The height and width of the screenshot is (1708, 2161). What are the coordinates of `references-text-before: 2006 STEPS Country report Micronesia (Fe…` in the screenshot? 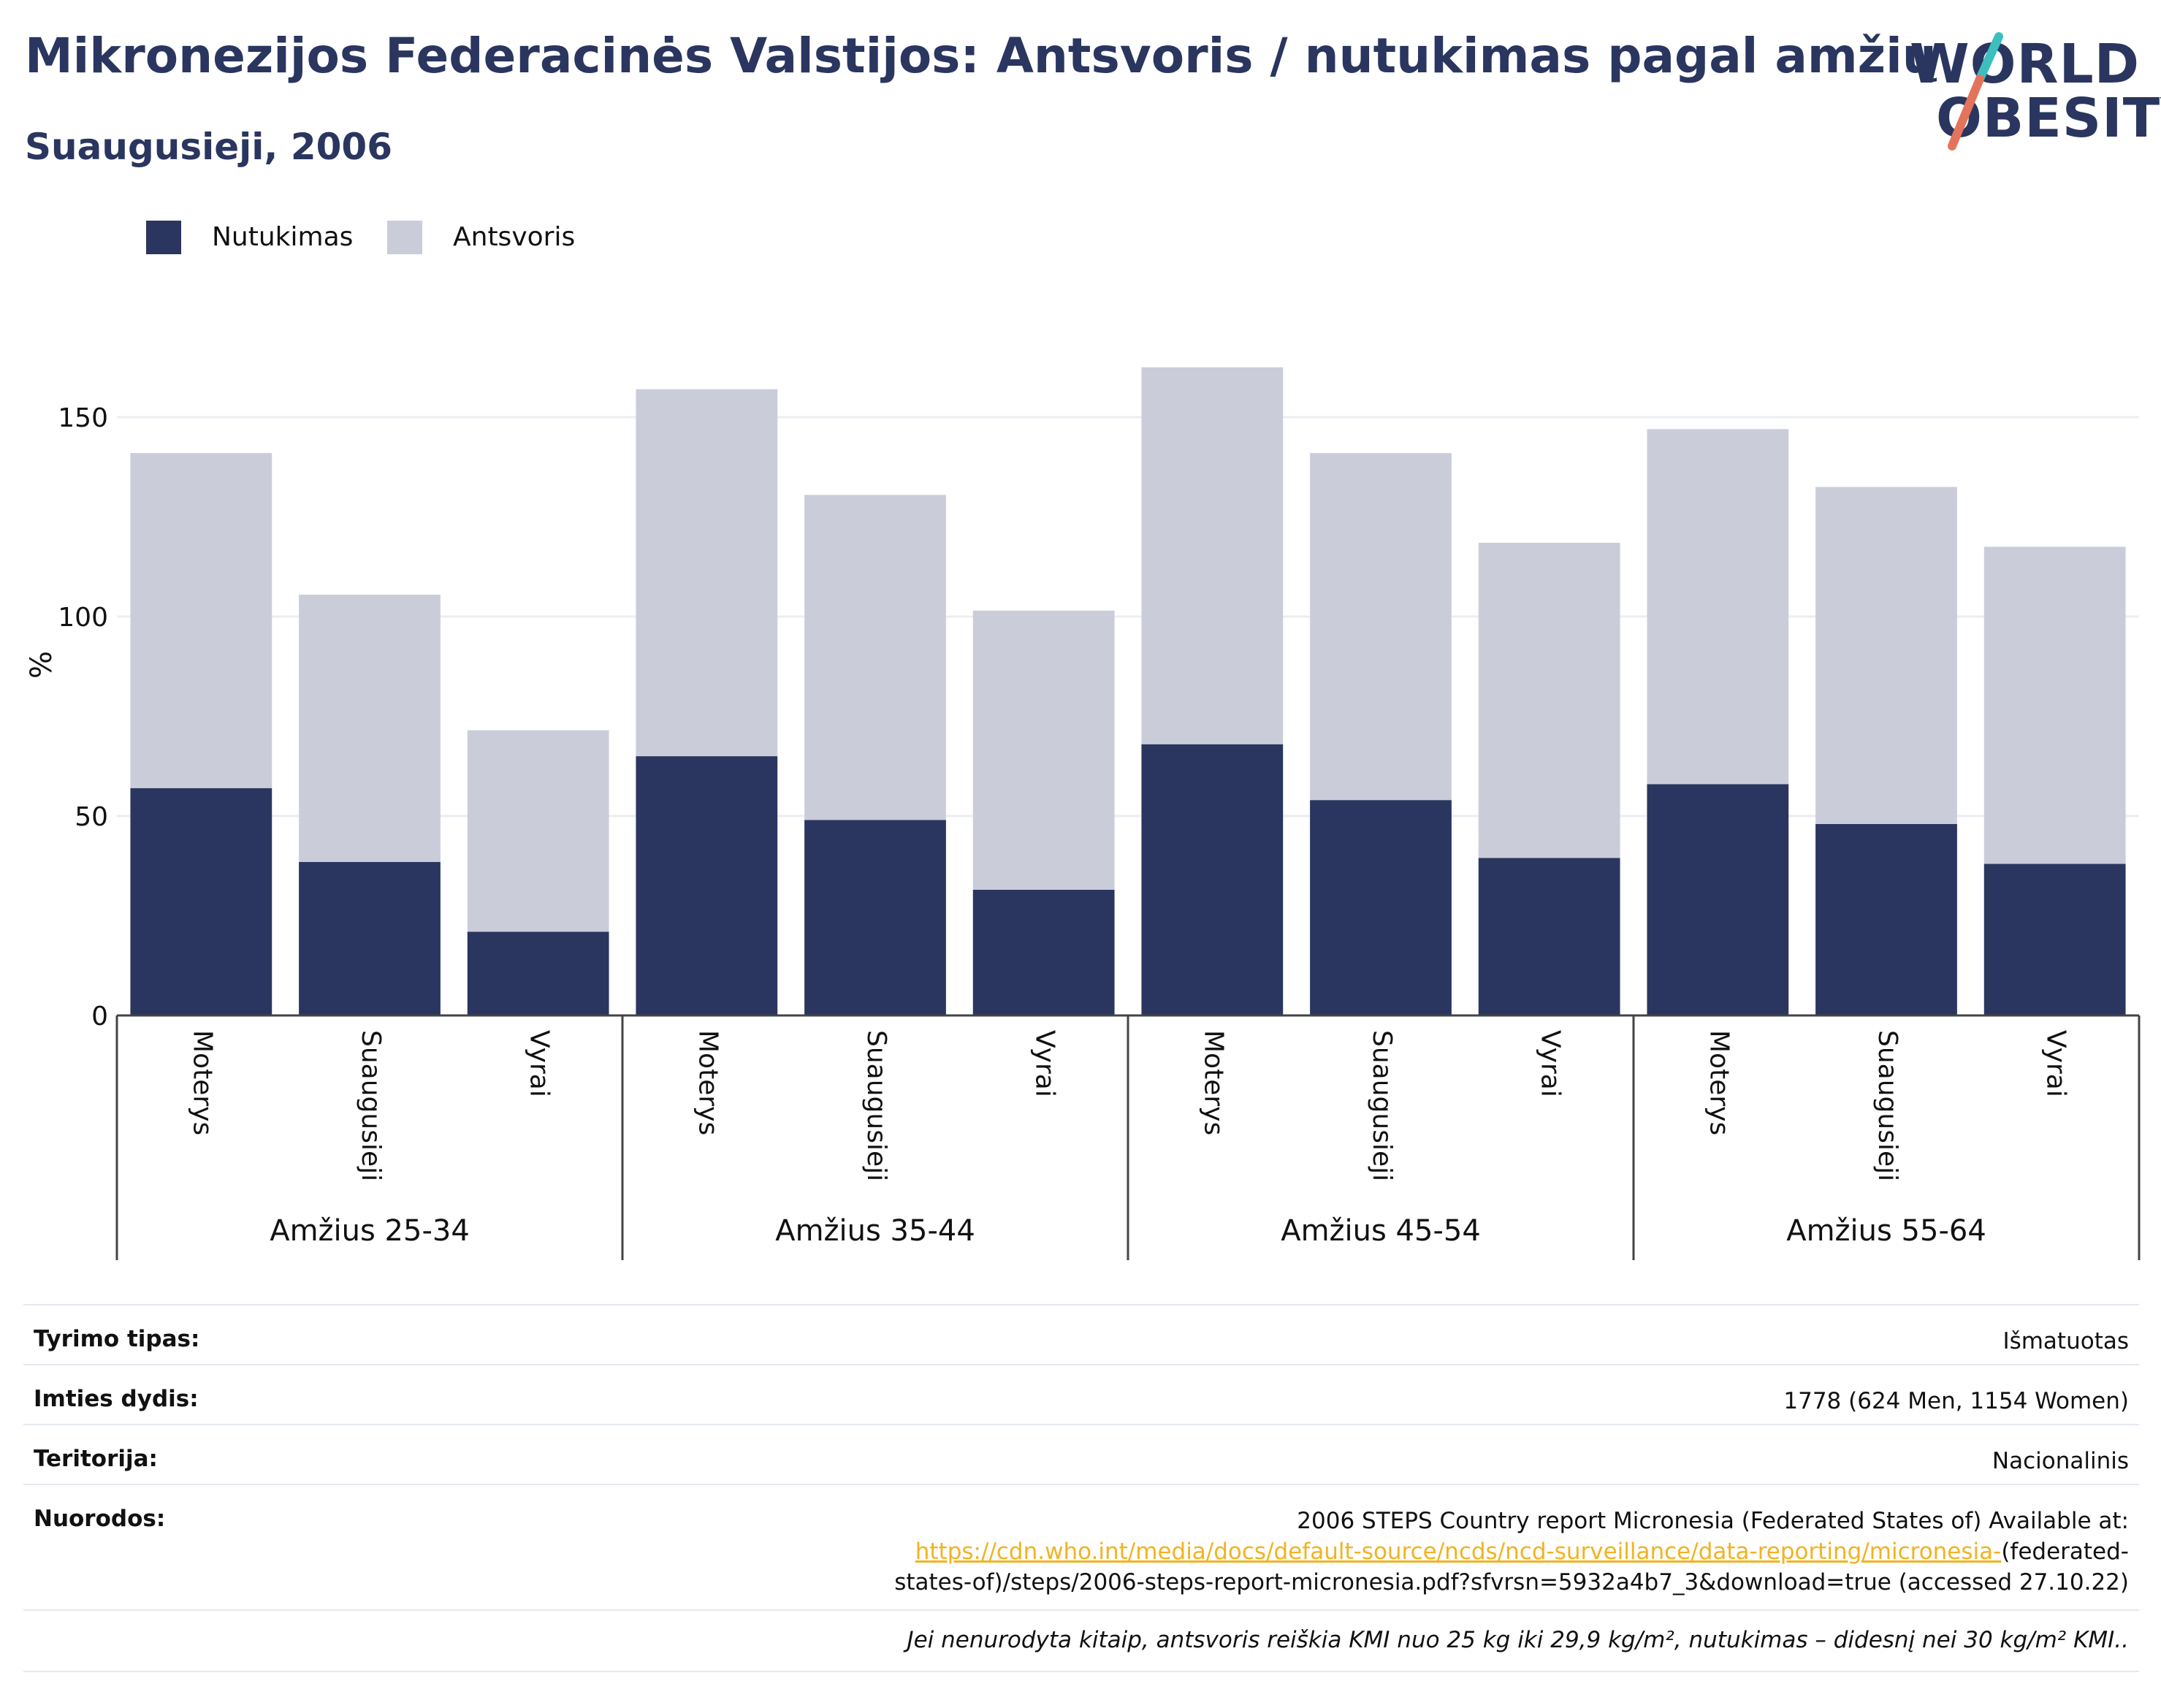 It's located at (1713, 1521).